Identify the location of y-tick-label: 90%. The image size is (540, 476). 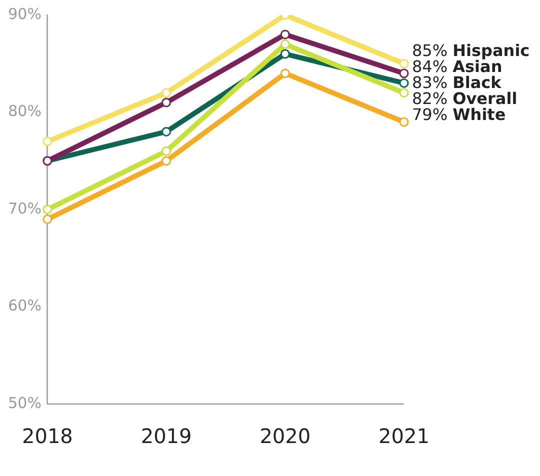
(25, 13).